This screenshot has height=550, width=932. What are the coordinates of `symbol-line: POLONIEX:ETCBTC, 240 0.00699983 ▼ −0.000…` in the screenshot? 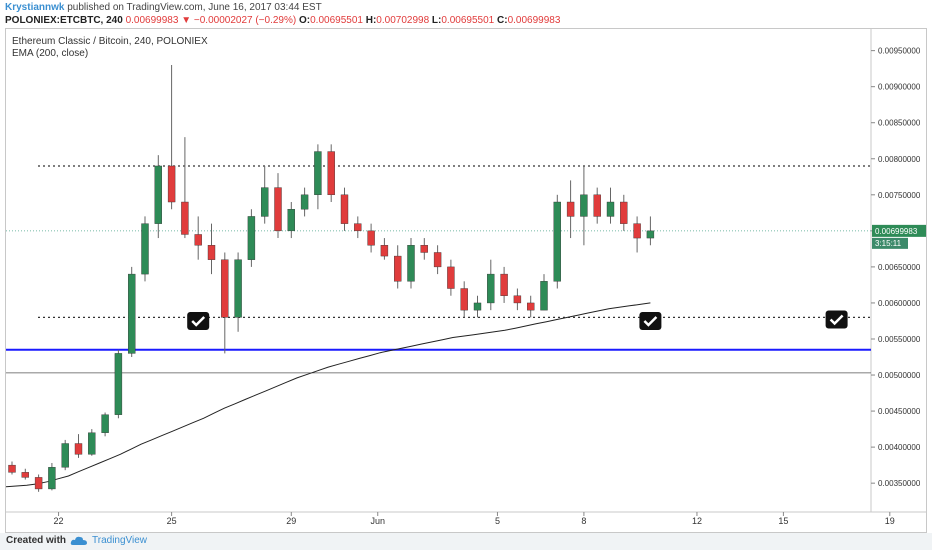 It's located at (282, 20).